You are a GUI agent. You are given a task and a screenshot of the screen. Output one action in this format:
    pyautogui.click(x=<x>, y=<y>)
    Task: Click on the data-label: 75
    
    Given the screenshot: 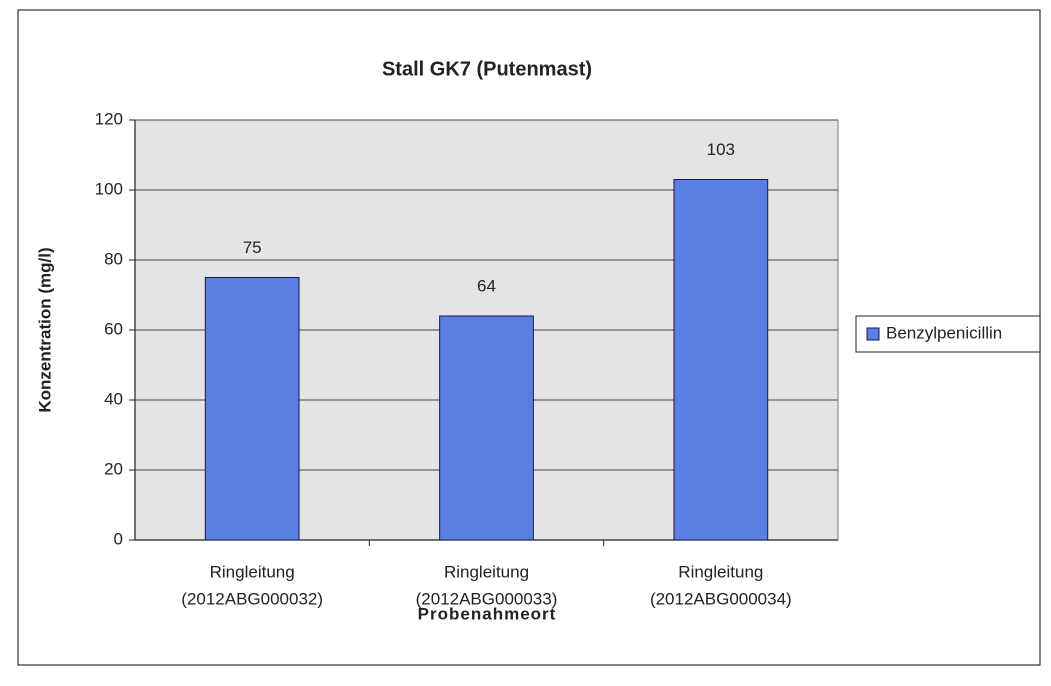 What is the action you would take?
    pyautogui.click(x=252, y=247)
    